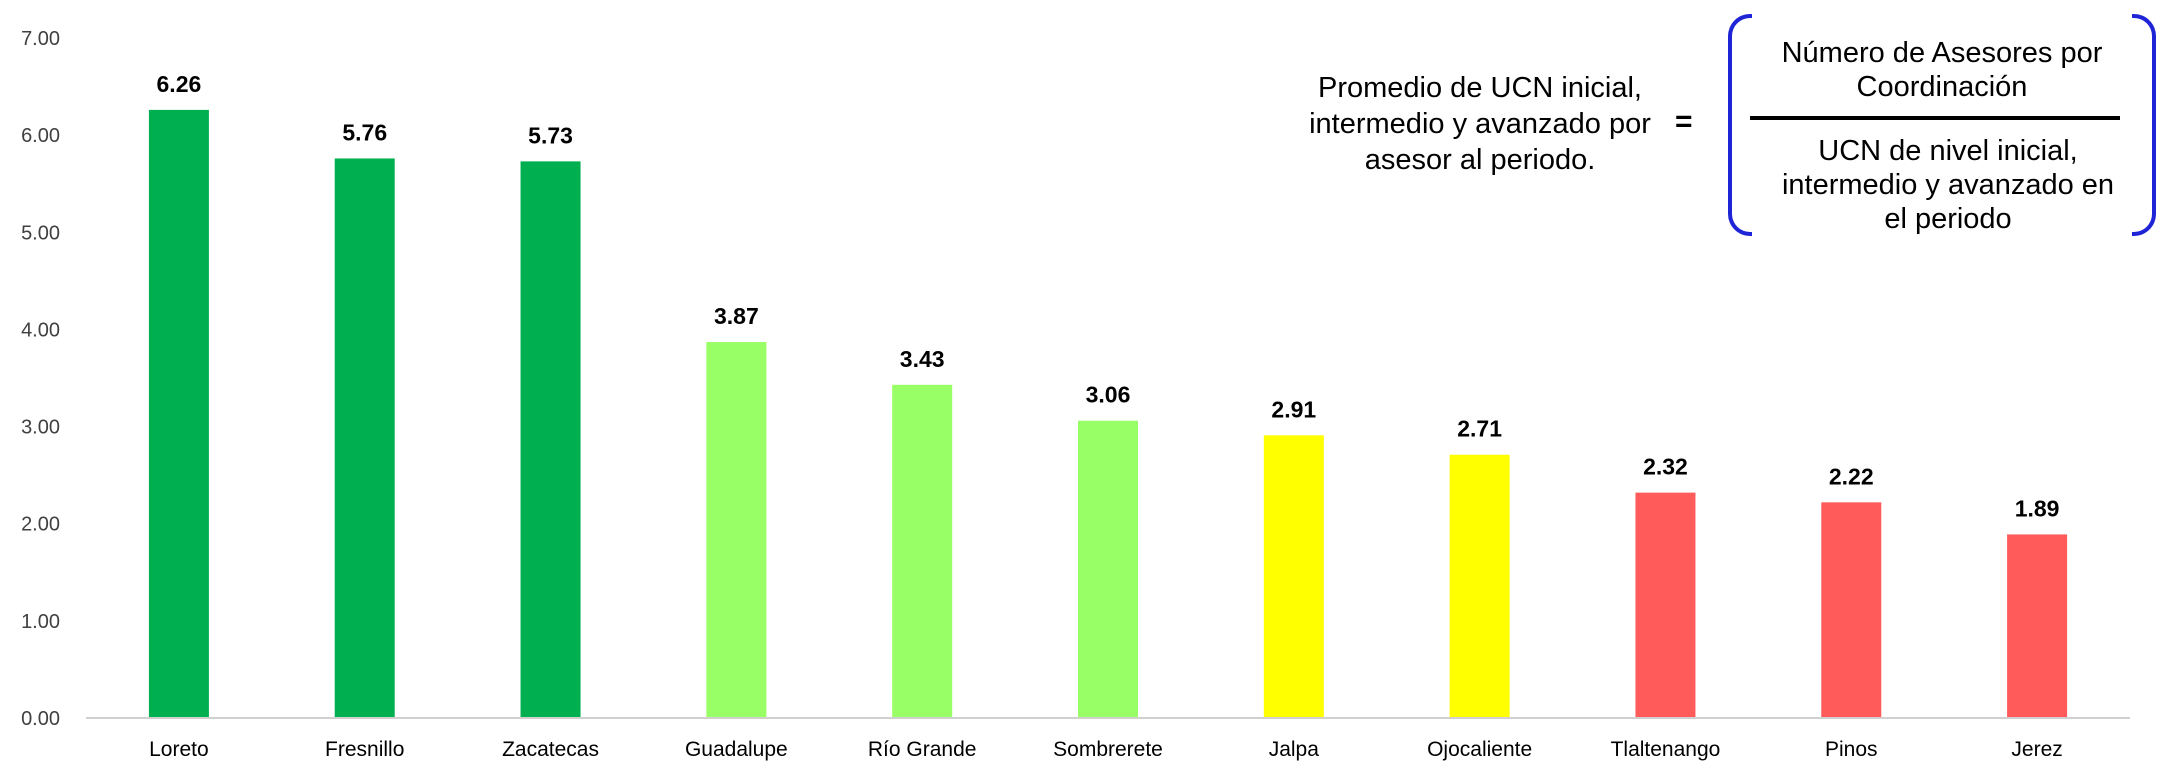  What do you see at coordinates (1479, 429) in the screenshot?
I see `data-label: 2.71` at bounding box center [1479, 429].